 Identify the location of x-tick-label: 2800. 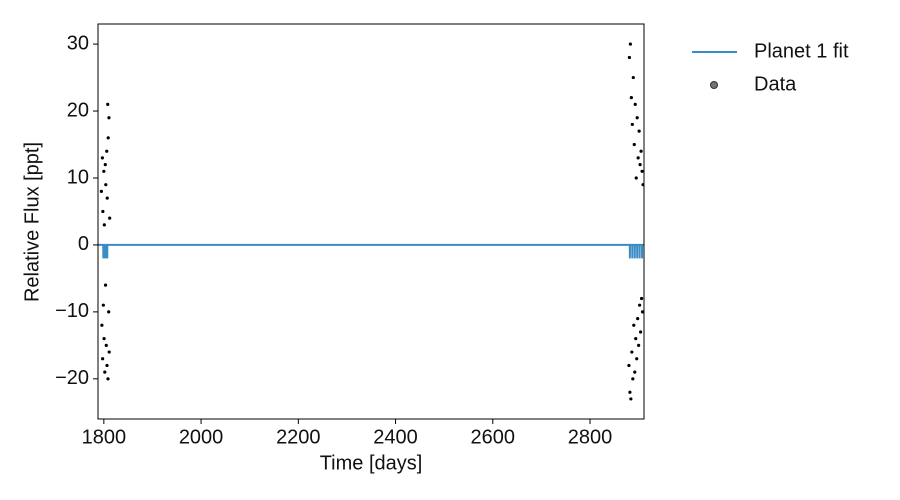
(590, 437).